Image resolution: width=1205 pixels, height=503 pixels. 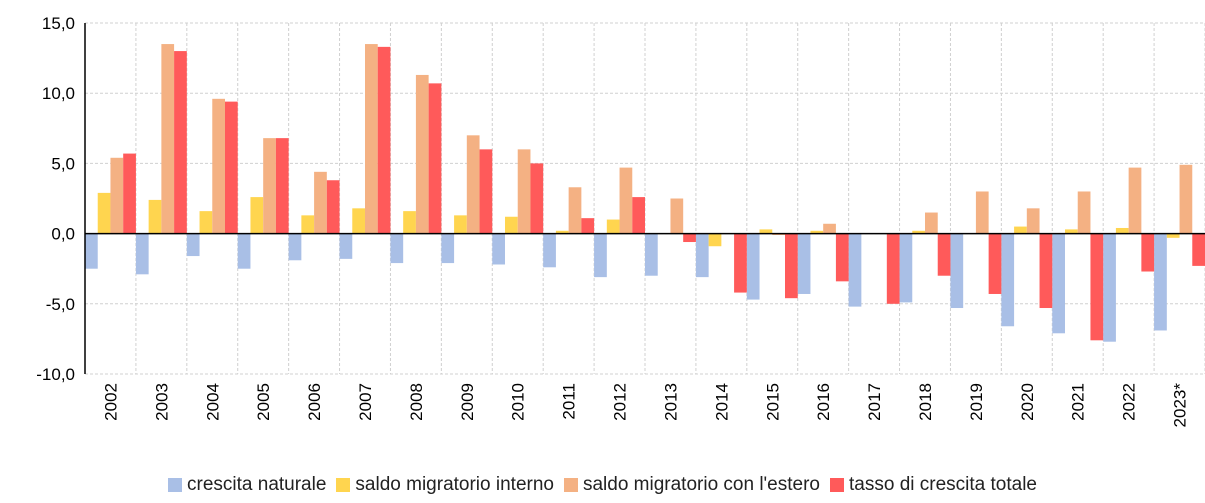 What do you see at coordinates (518, 402) in the screenshot?
I see `x-tick-label: 2010` at bounding box center [518, 402].